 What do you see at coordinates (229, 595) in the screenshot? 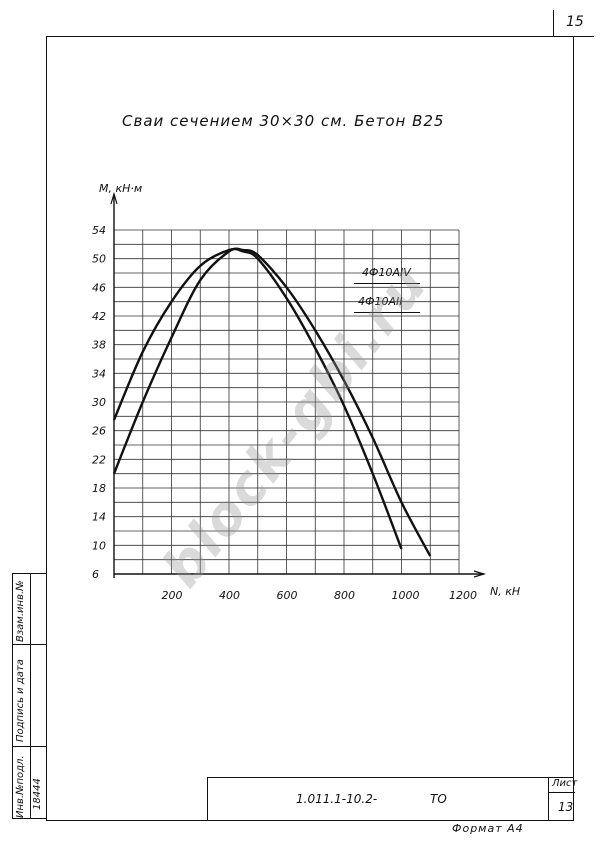
I see `x-tick-label: 400` at bounding box center [229, 595].